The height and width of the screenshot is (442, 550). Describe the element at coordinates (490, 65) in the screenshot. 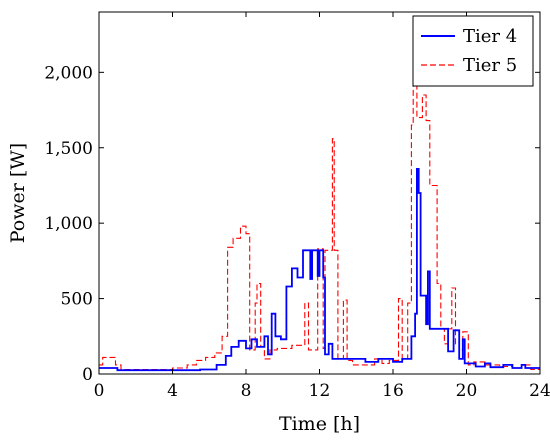

I see `legend-label-tier-5: Tier 5` at that location.